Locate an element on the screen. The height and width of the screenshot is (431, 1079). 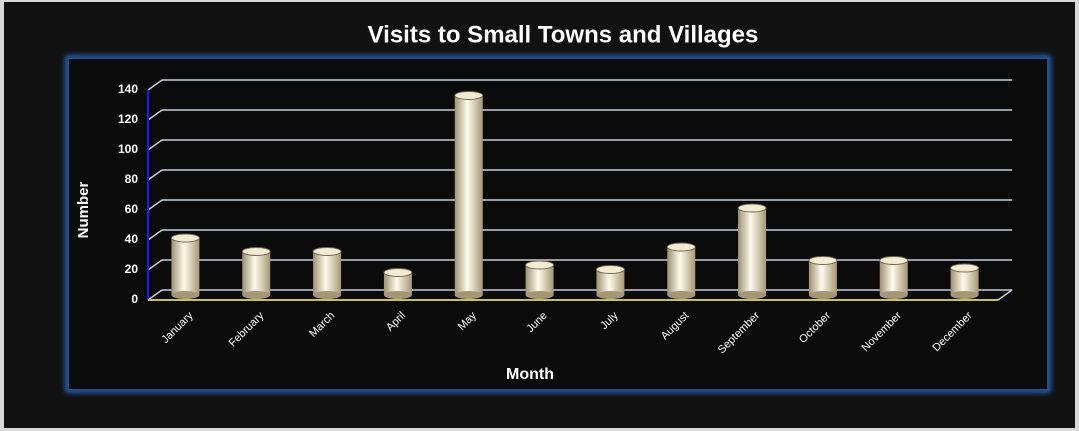
floor-side is located at coordinates (1005, 295).